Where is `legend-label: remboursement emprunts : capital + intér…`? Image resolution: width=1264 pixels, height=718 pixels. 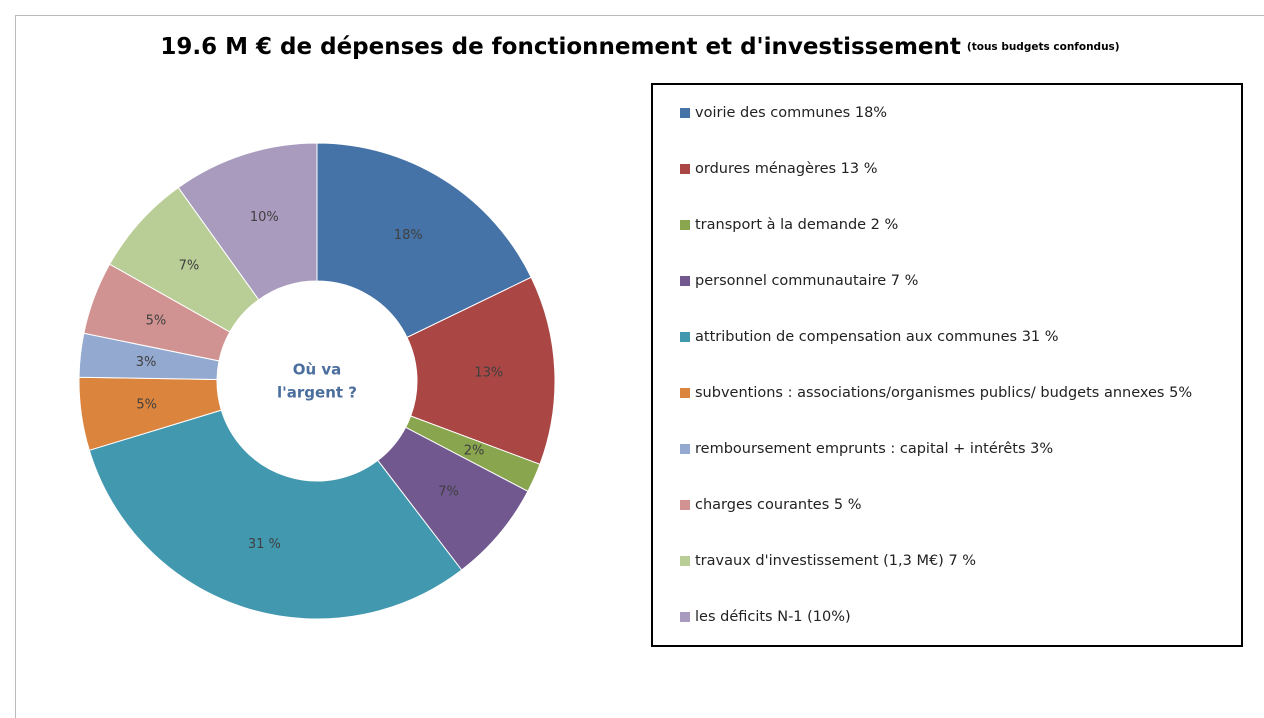 legend-label: remboursement emprunts : capital + intér… is located at coordinates (874, 449).